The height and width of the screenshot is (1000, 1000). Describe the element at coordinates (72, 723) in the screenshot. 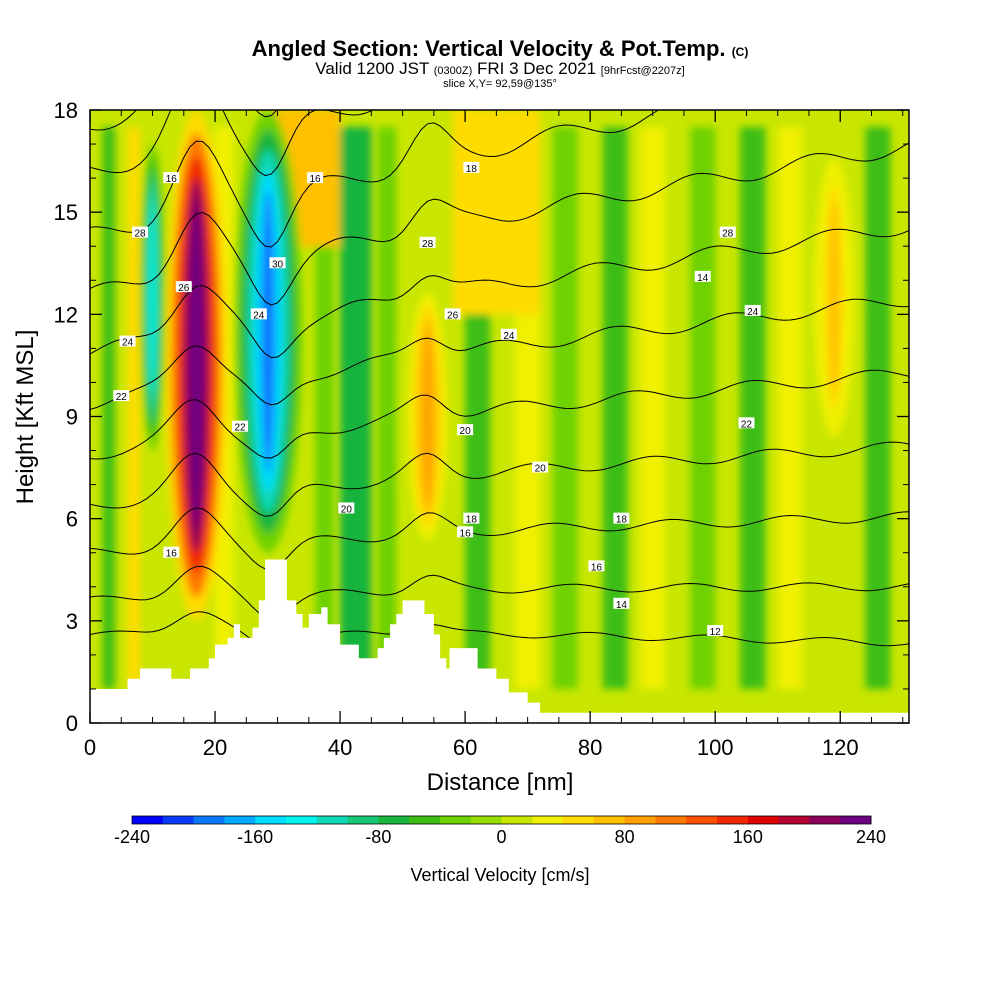

I see `y-tick-label: 0` at that location.